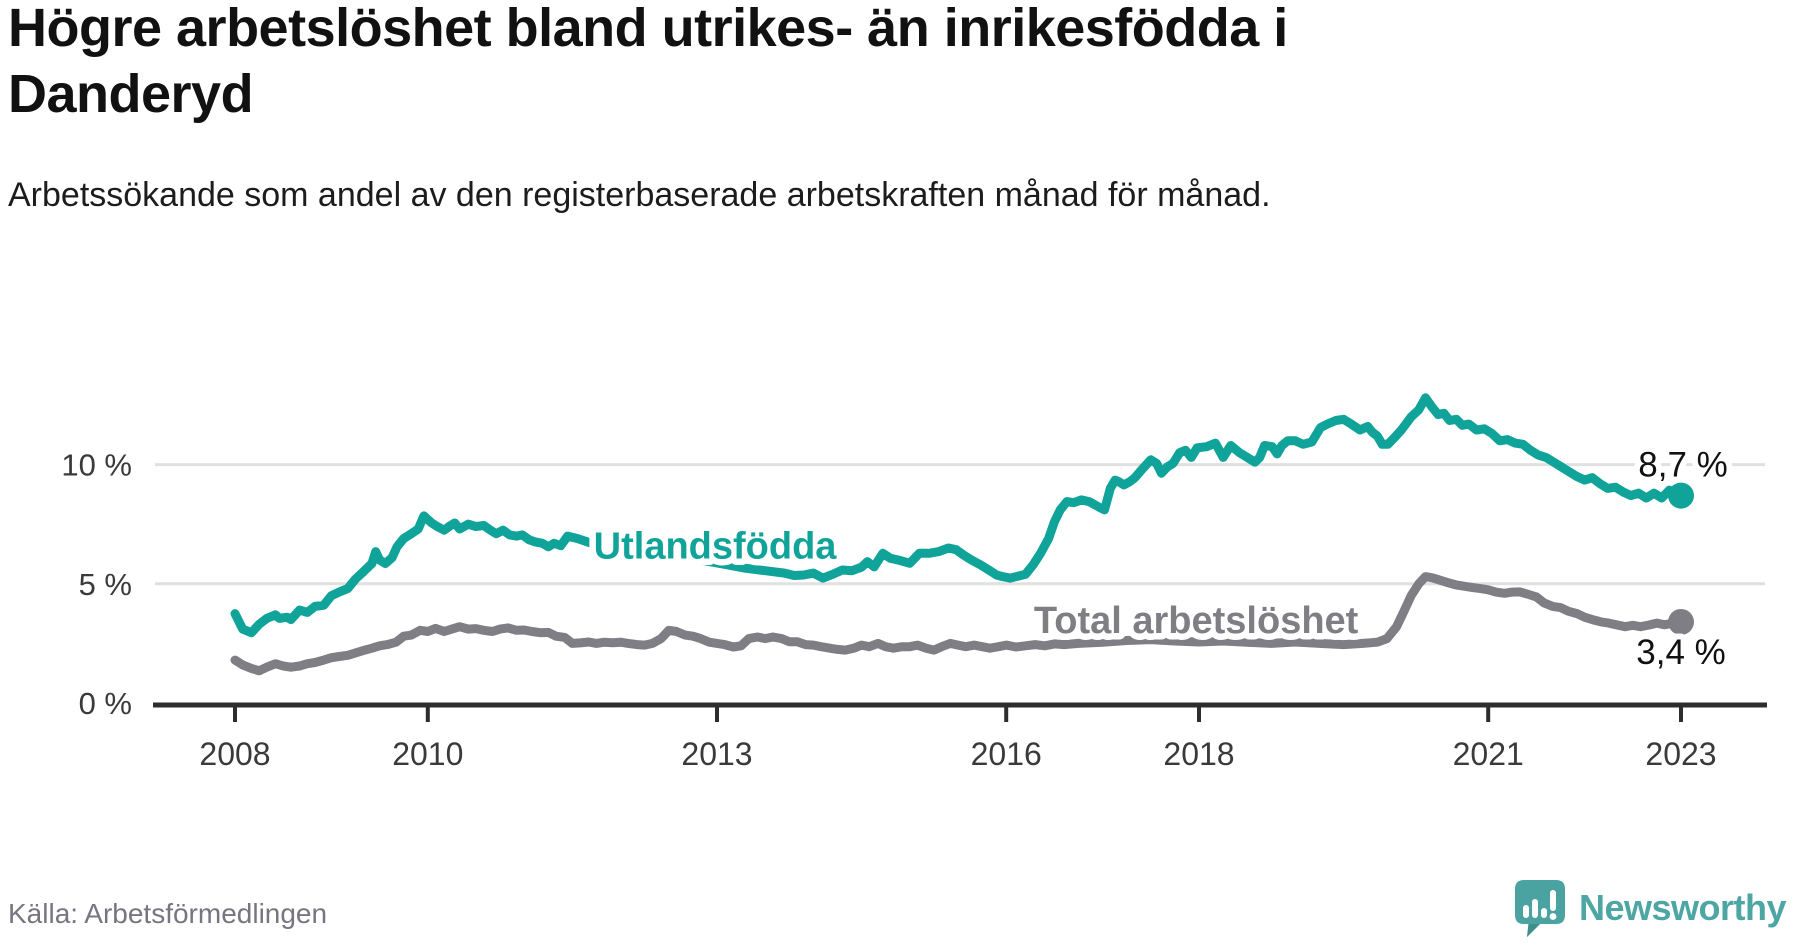  Describe the element at coordinates (1198, 754) in the screenshot. I see `x-axis-tick-label: 2018` at that location.